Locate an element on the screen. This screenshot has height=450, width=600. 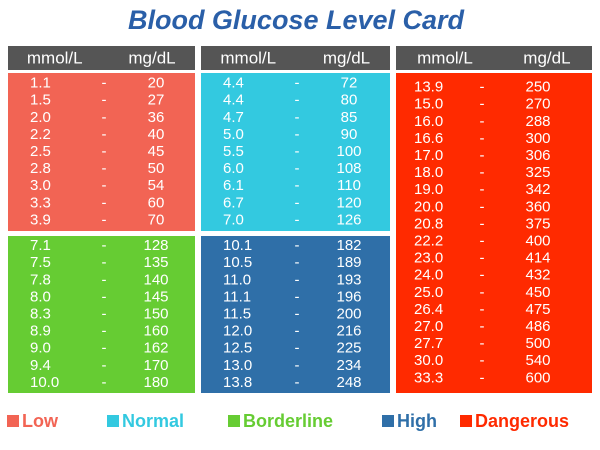
mmol-value: 24.0 is located at coordinates (428, 275).